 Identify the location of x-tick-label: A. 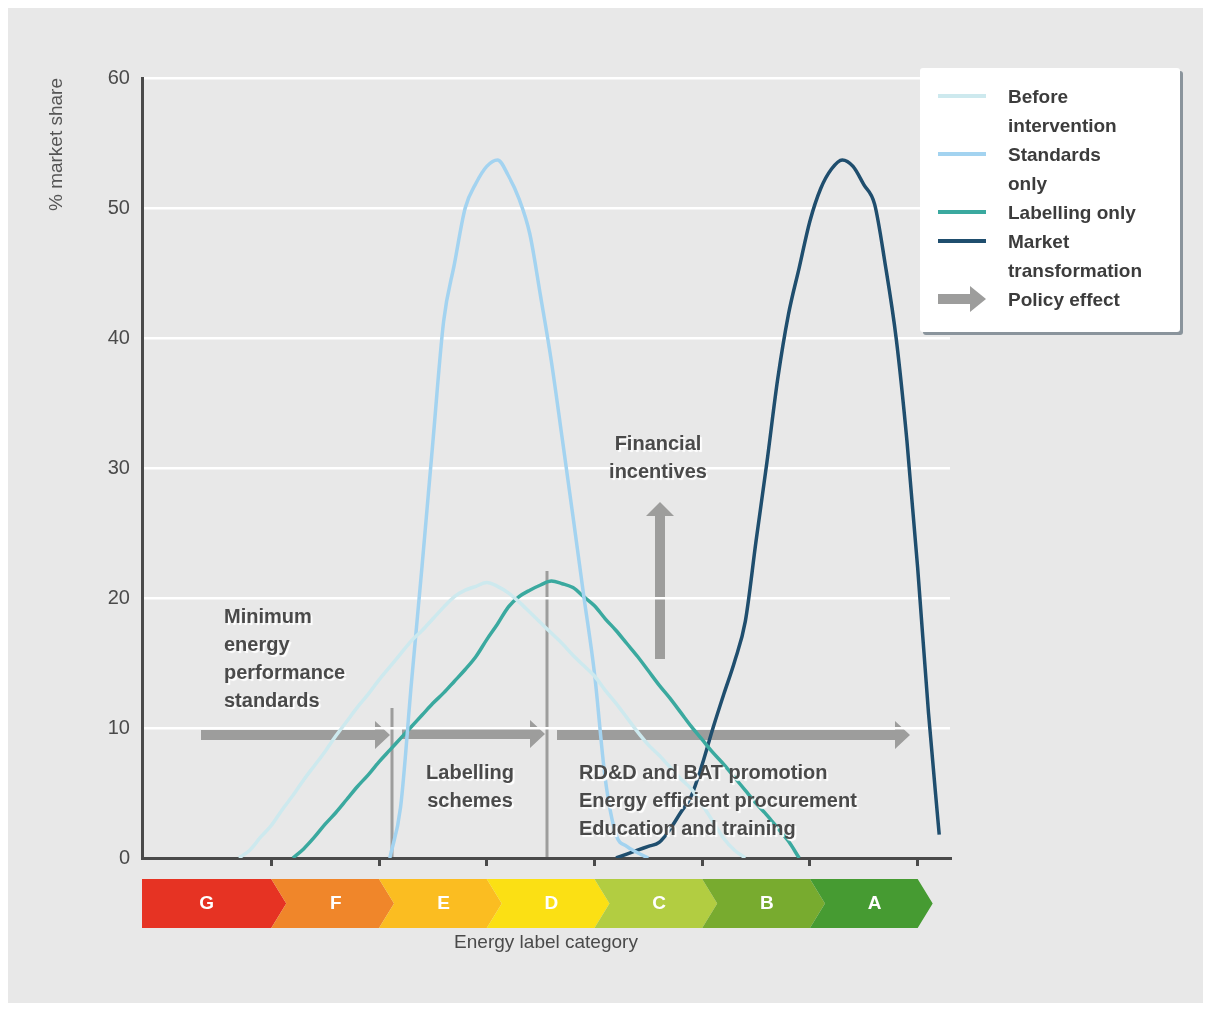
(874, 902).